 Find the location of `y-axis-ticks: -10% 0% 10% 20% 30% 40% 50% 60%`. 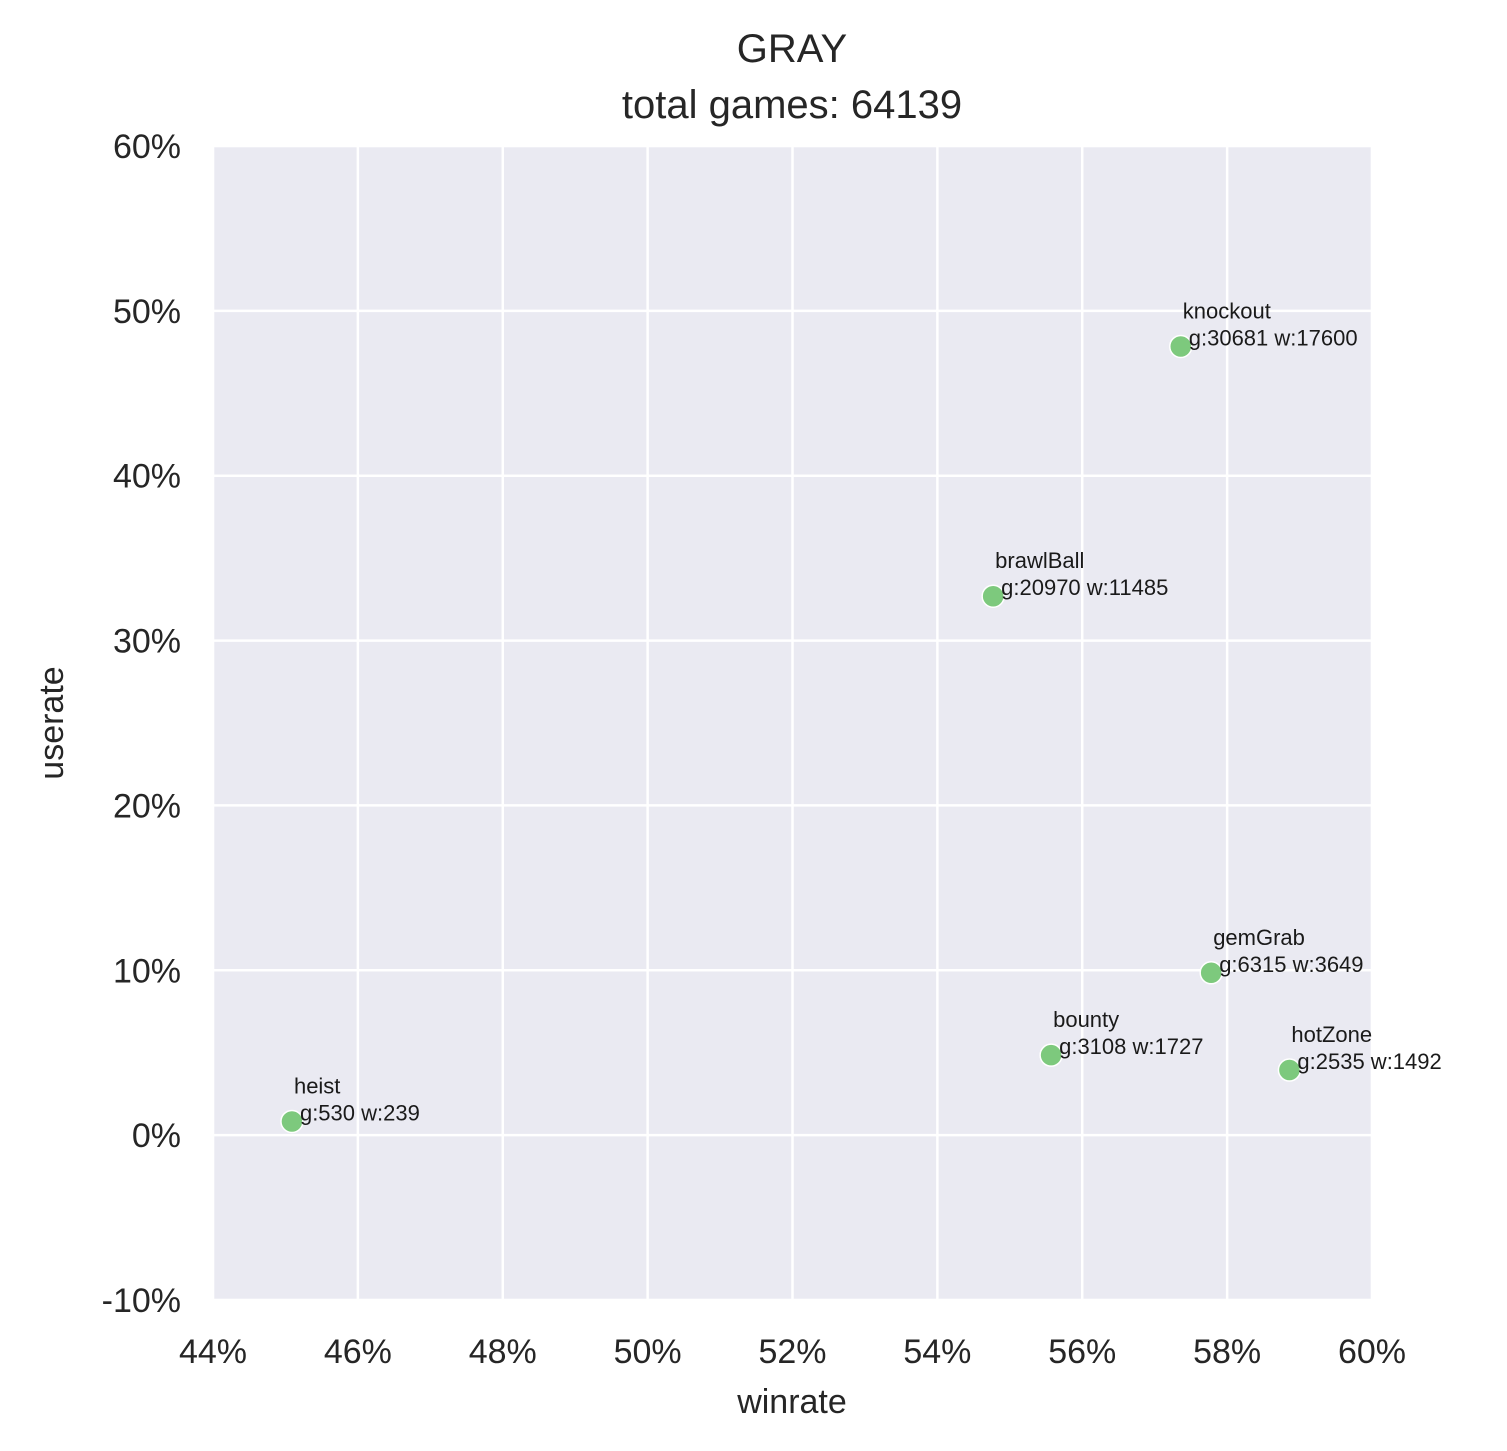

y-axis-ticks: -10% 0% 10% 20% 30% 40% 50% 60% is located at coordinates (141, 724).